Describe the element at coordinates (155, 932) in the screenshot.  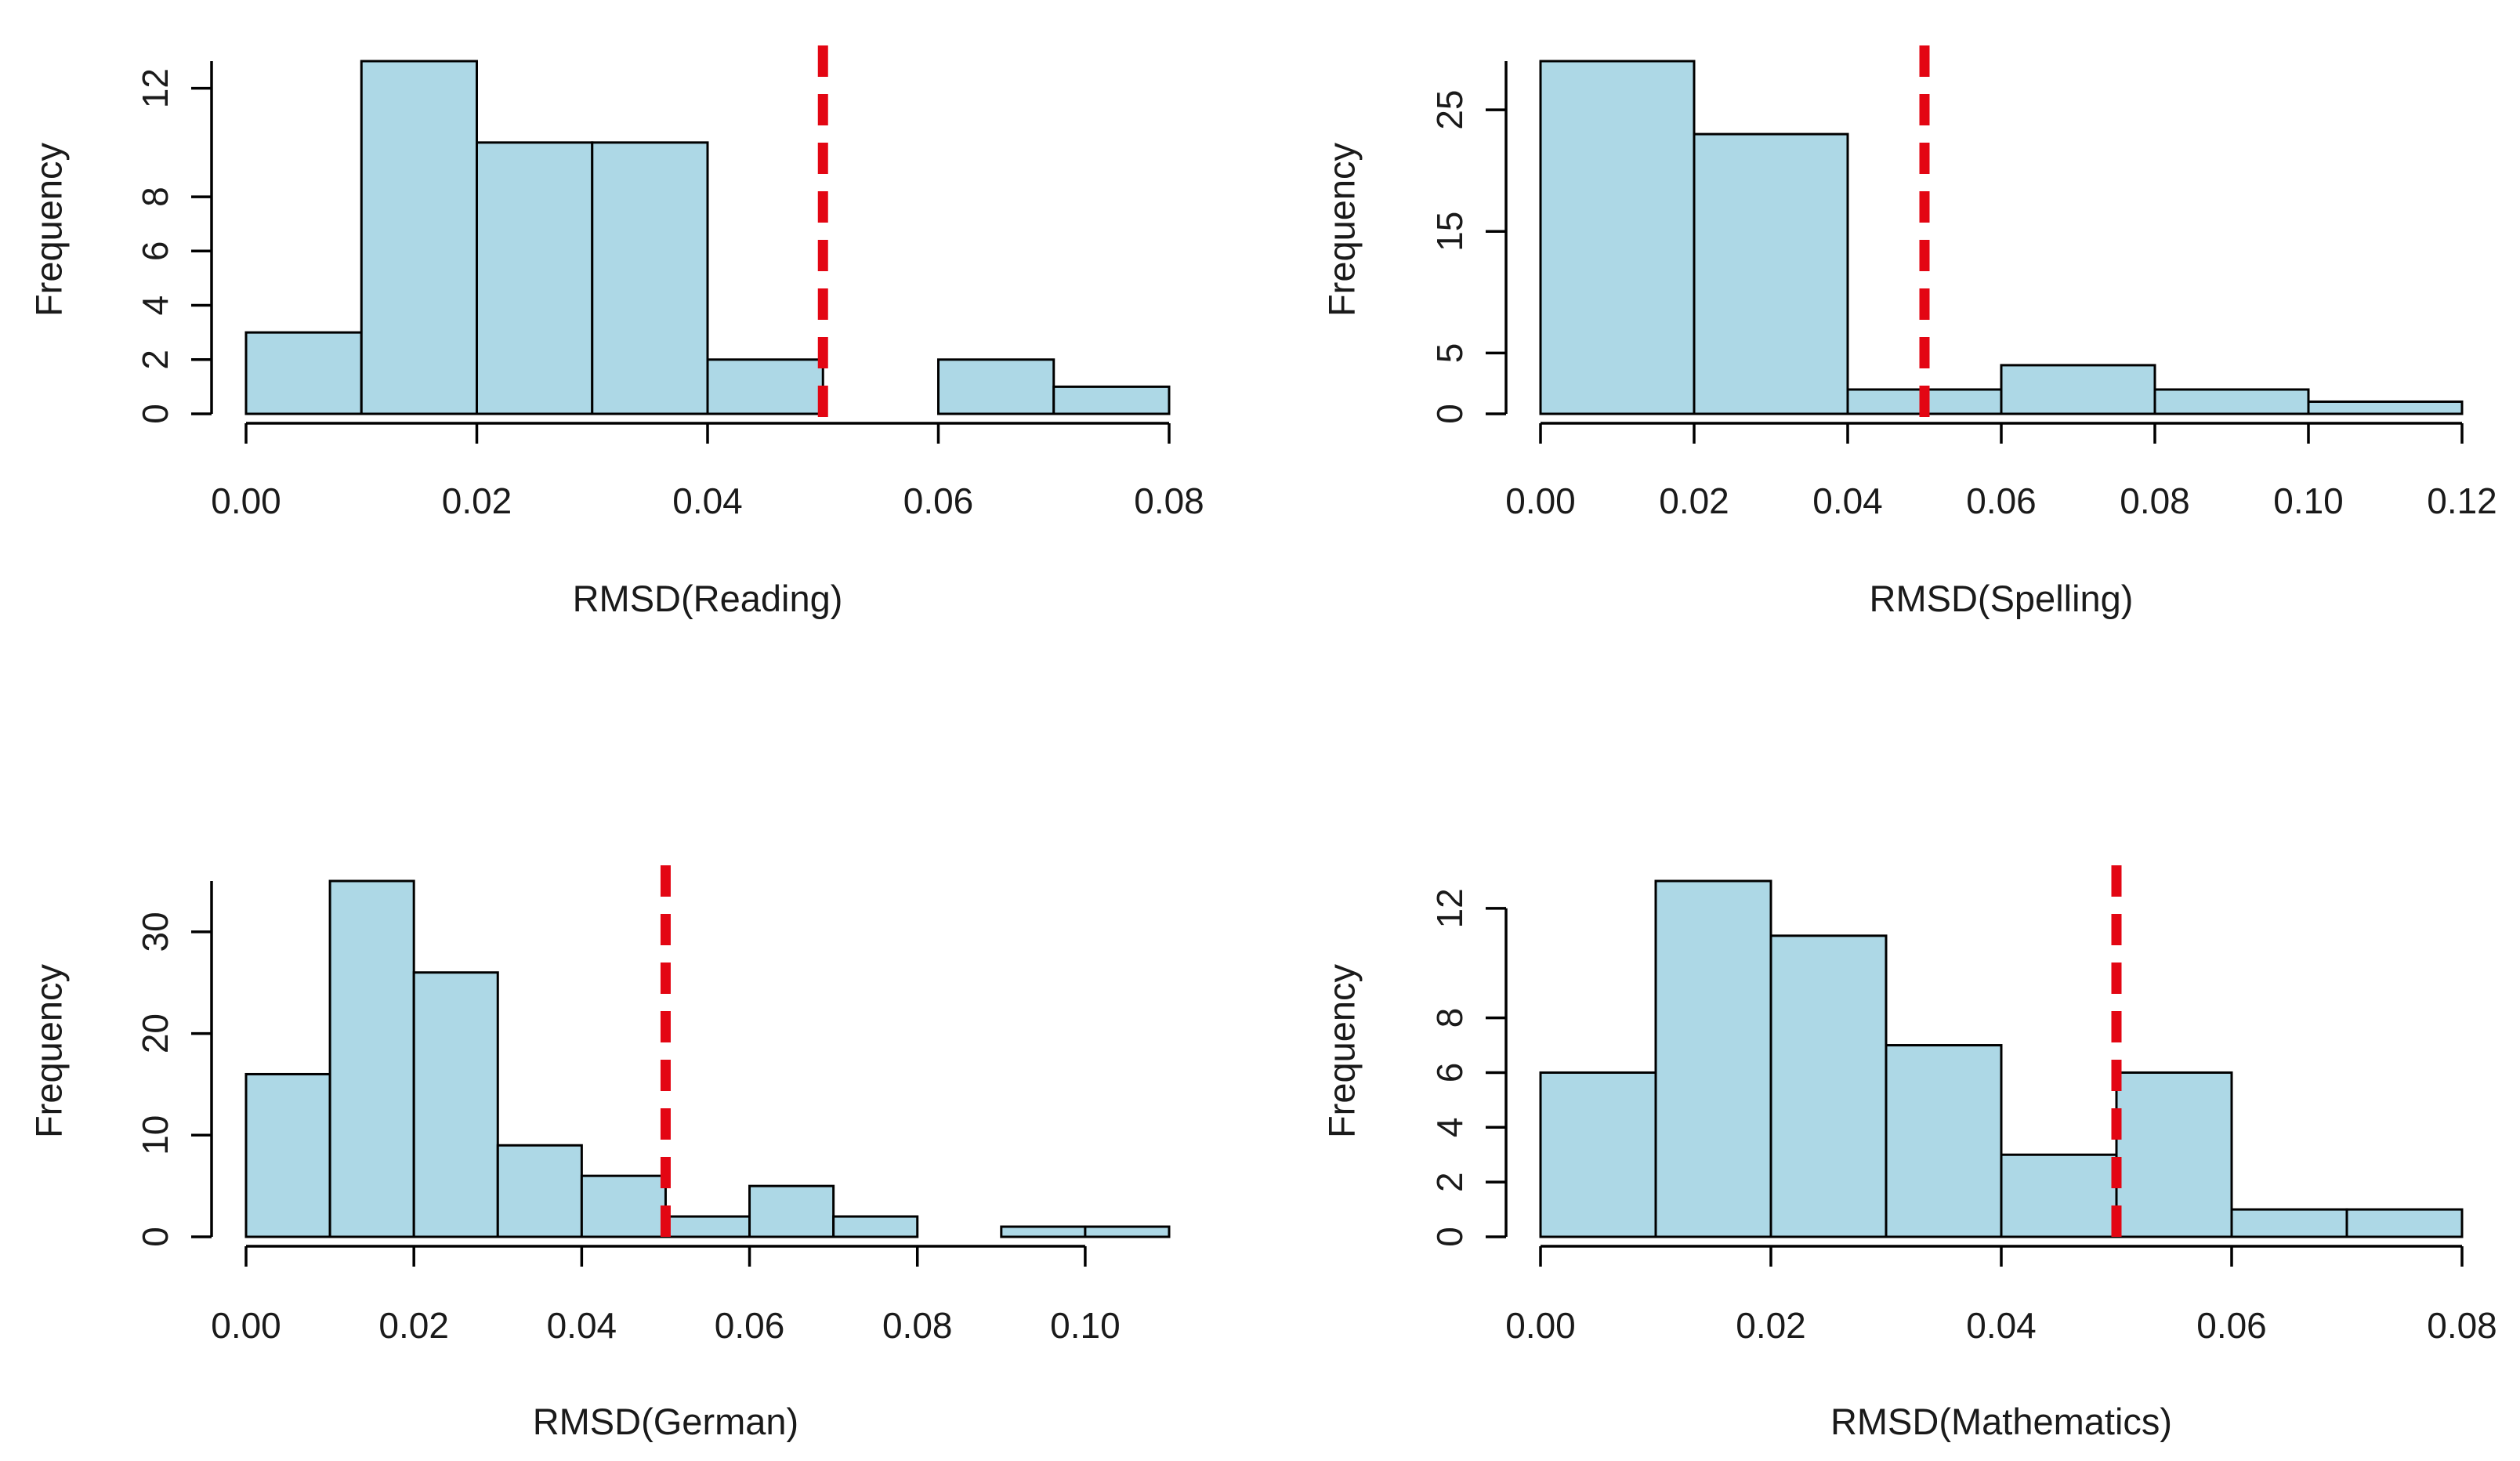
I see `y-tick-label: 30` at that location.